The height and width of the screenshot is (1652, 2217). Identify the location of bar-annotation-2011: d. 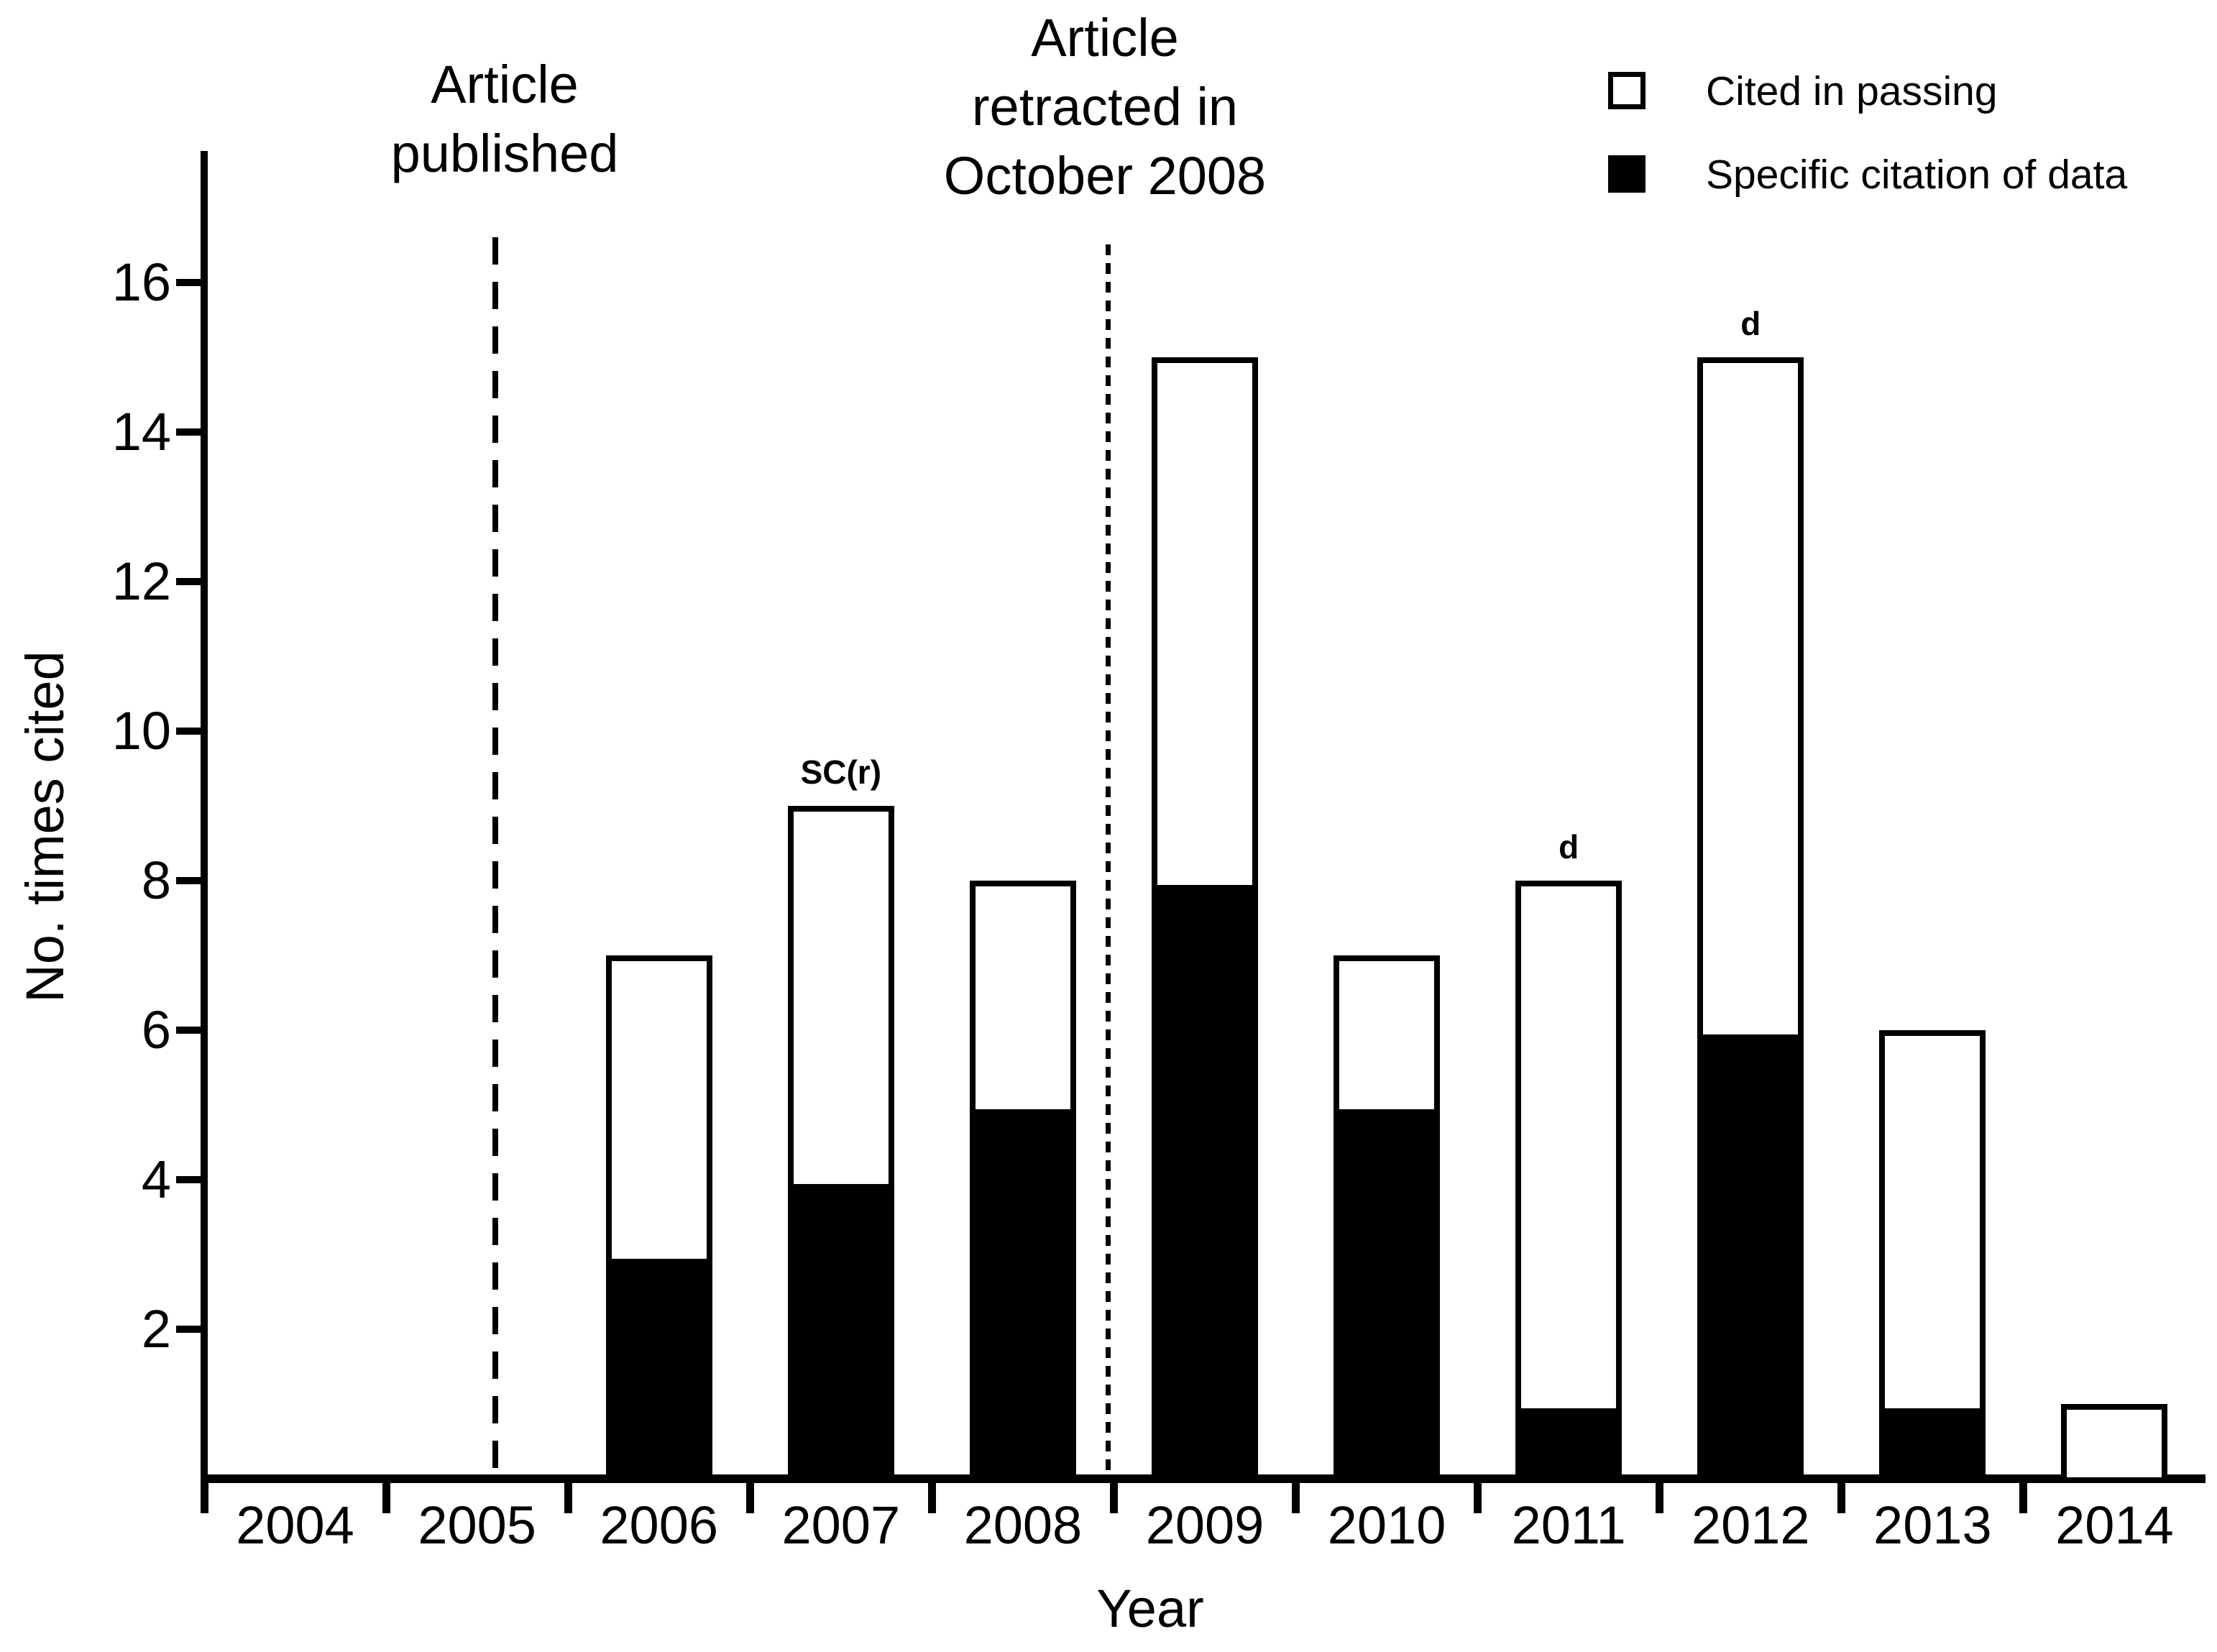
(1569, 847).